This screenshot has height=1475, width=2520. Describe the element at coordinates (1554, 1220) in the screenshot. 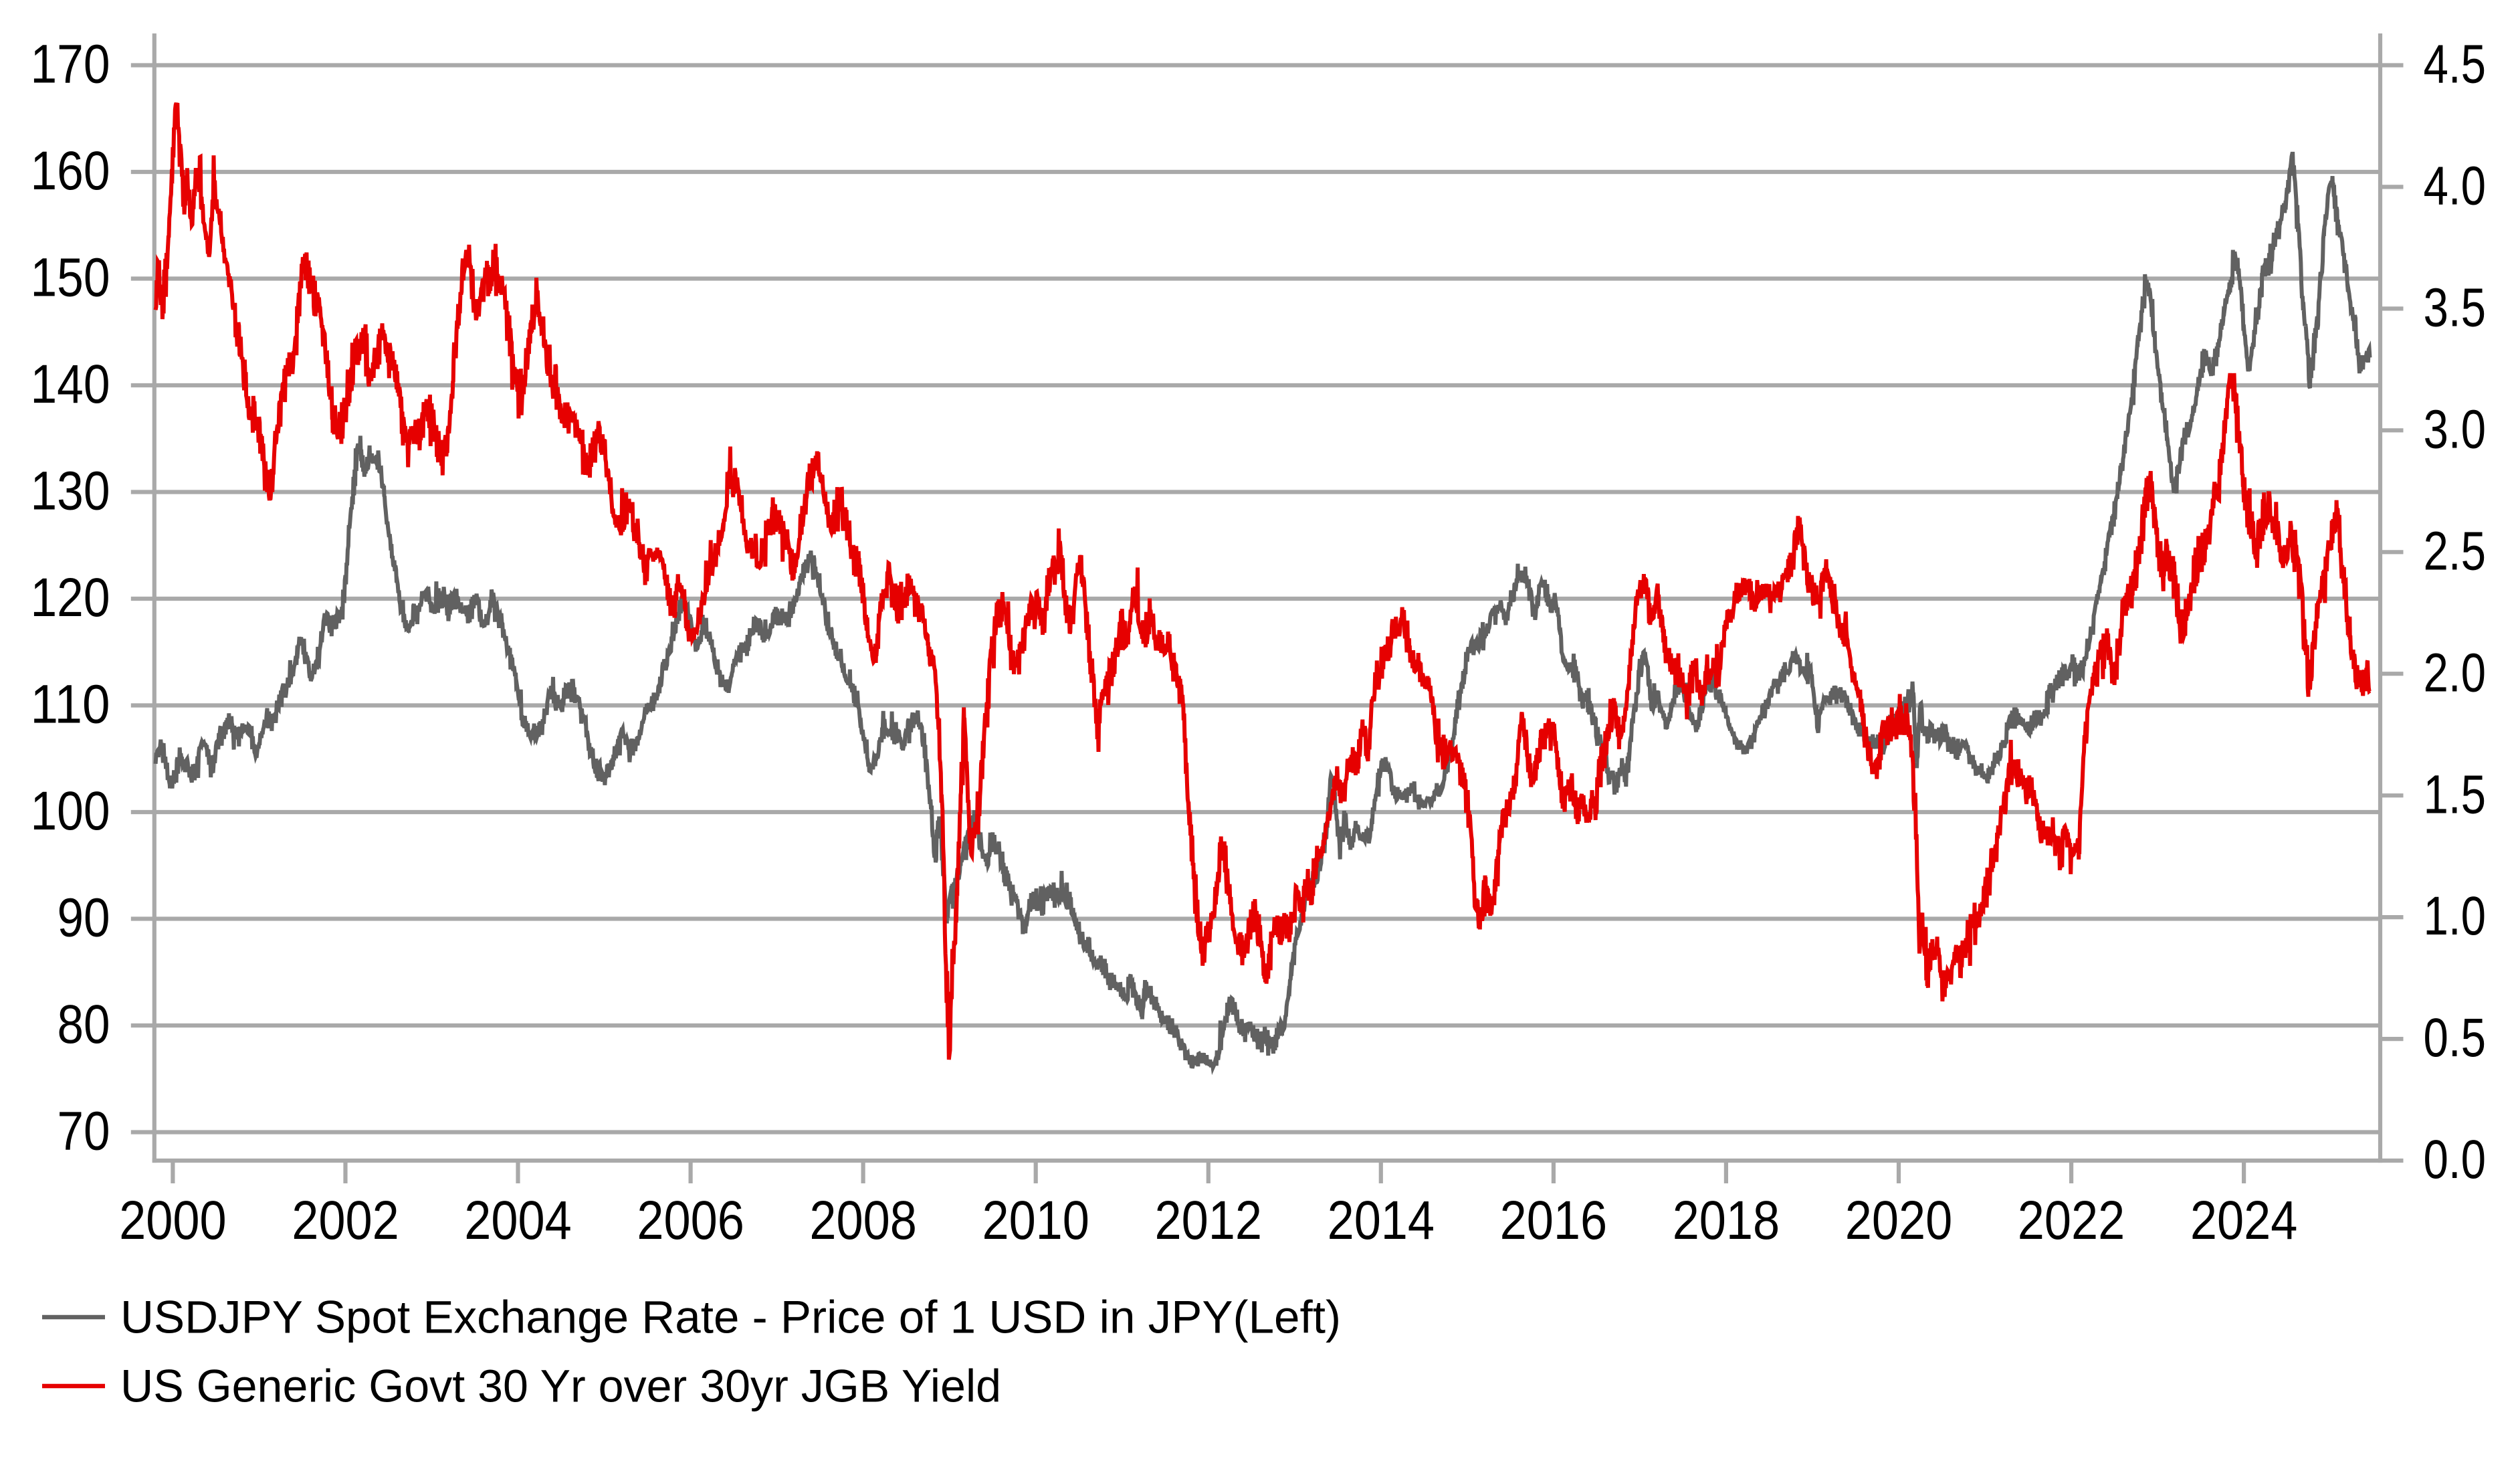

I see `svg-text: 2016` at that location.